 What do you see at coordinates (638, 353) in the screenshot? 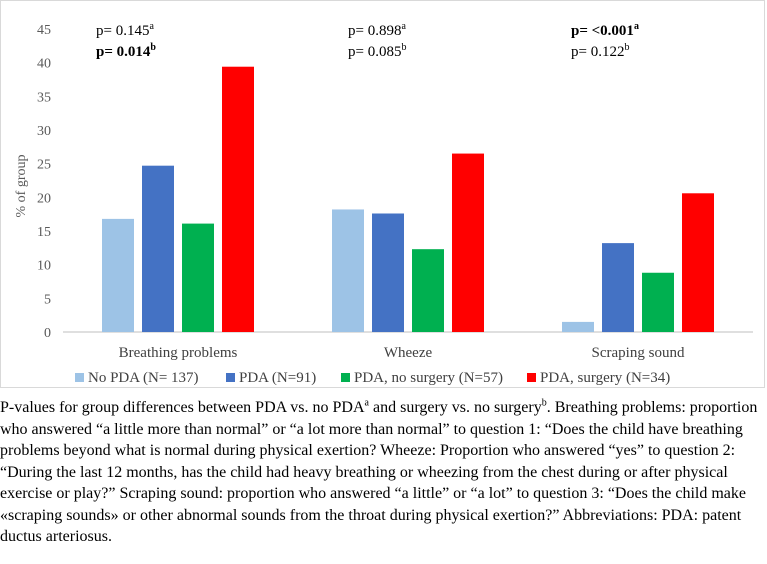
I see `category-label: Scraping sound` at bounding box center [638, 353].